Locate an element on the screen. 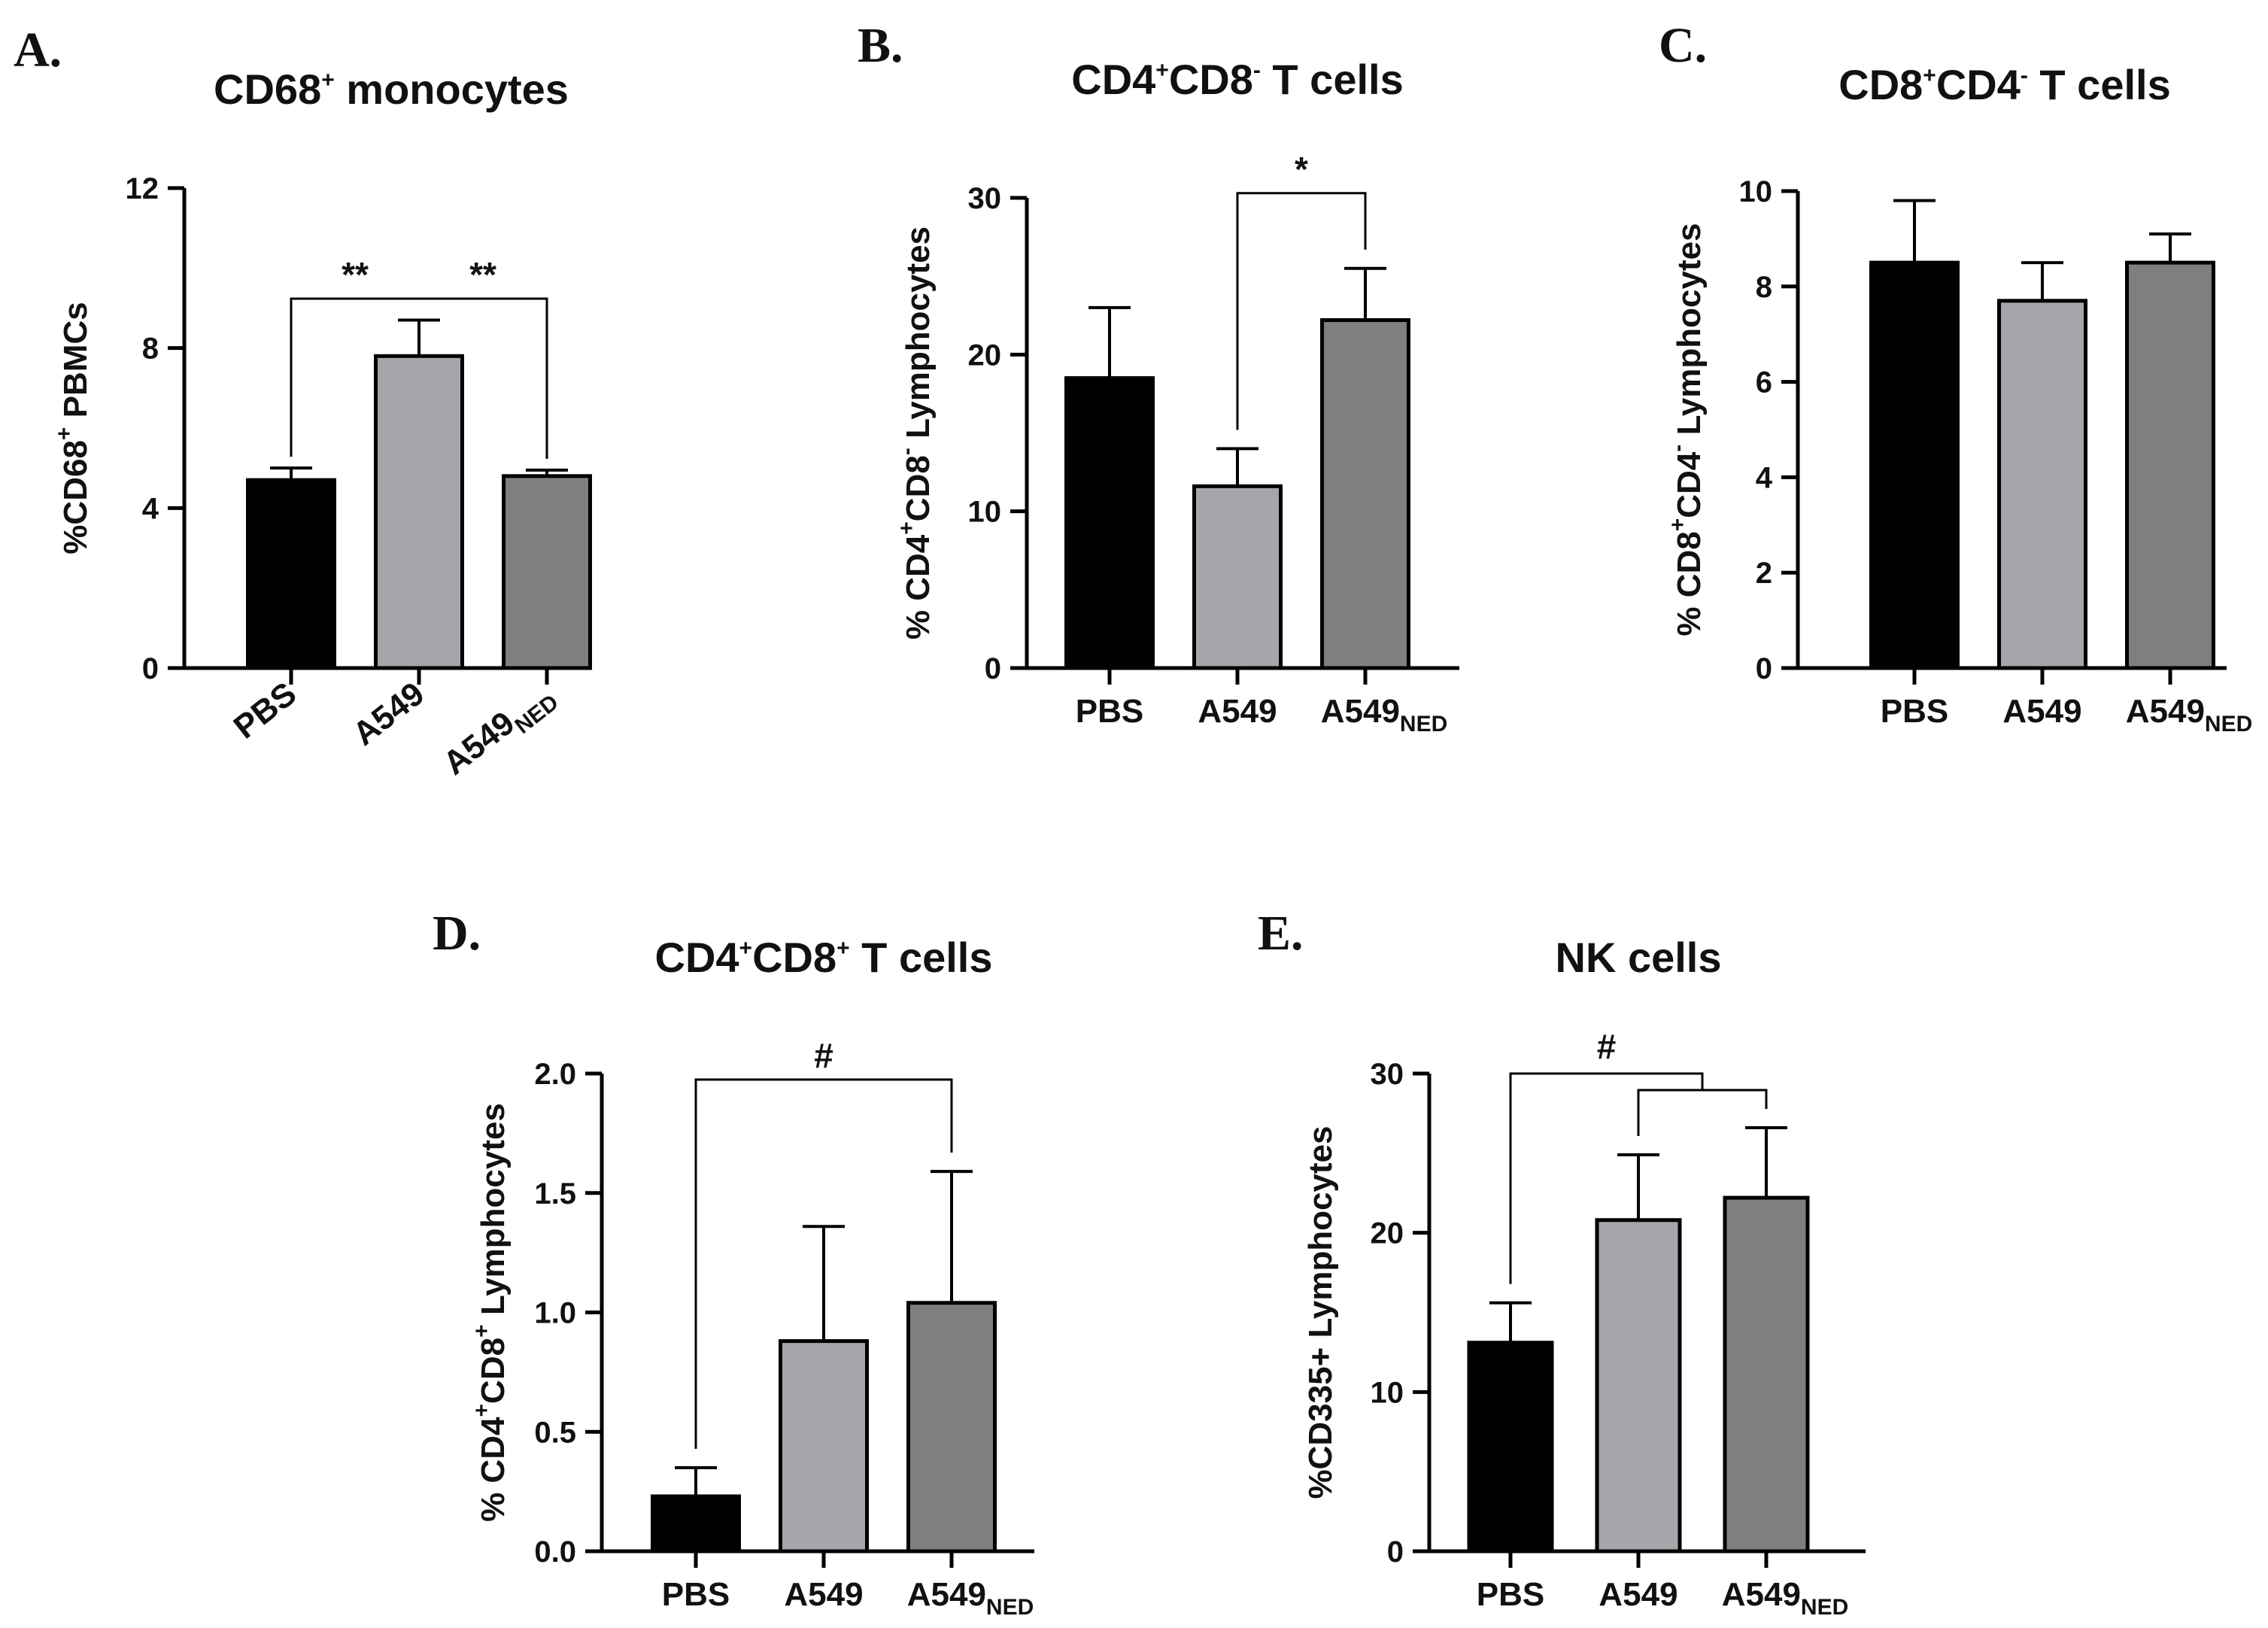  panel-d-category-2: A549 is located at coordinates (823, 1594).